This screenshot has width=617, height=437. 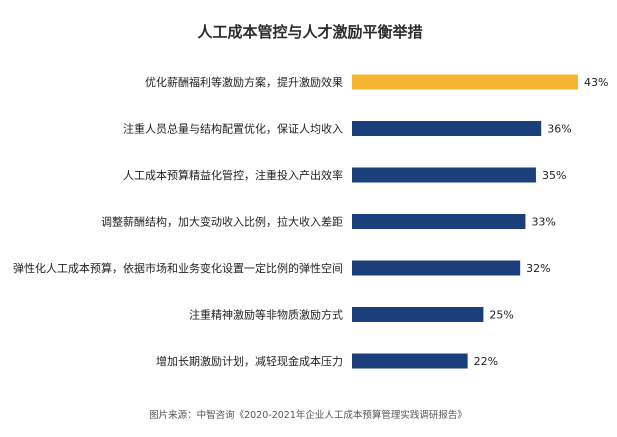 What do you see at coordinates (501, 315) in the screenshot?
I see `value-label: 25%` at bounding box center [501, 315].